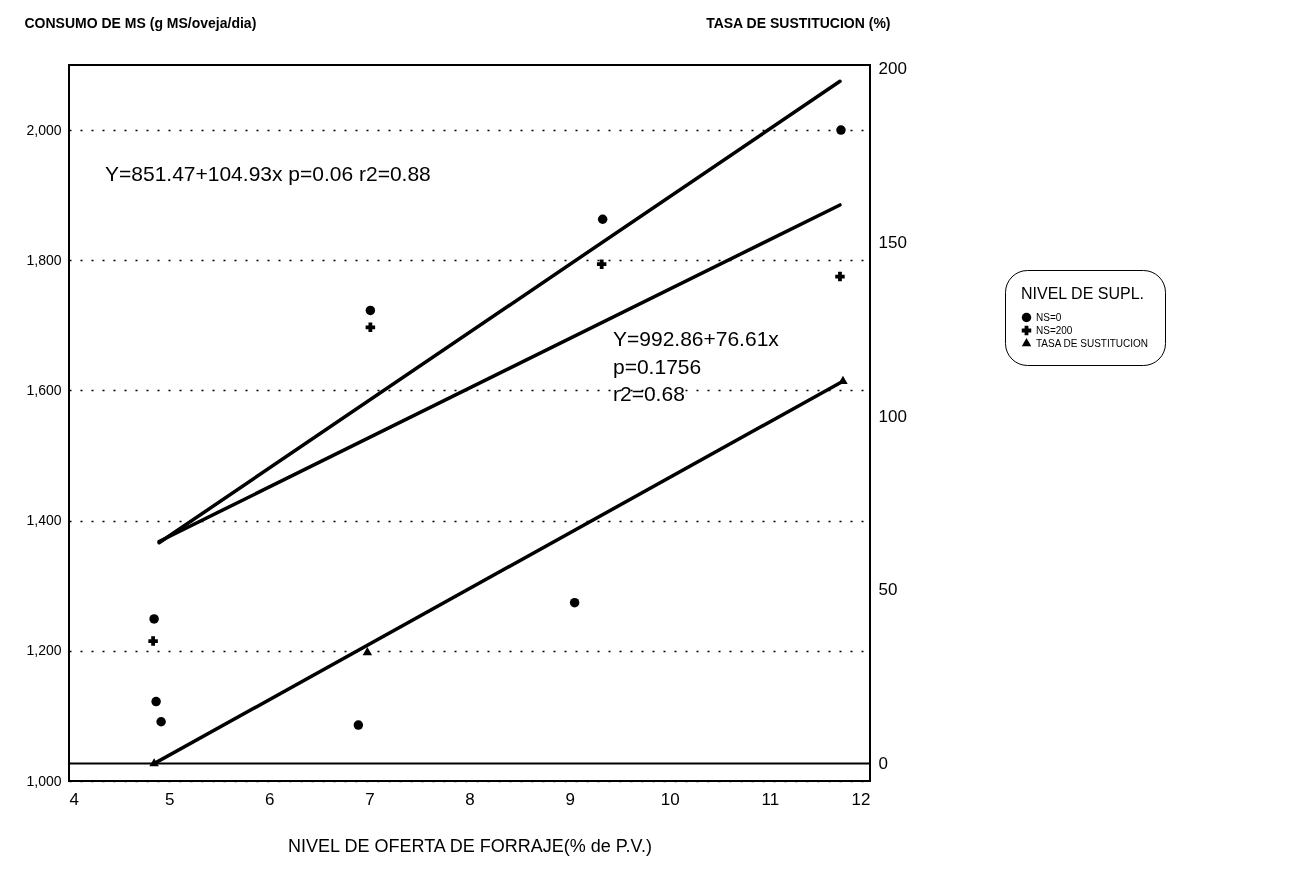  I want to click on legend-label: NS=200, so click(1054, 330).